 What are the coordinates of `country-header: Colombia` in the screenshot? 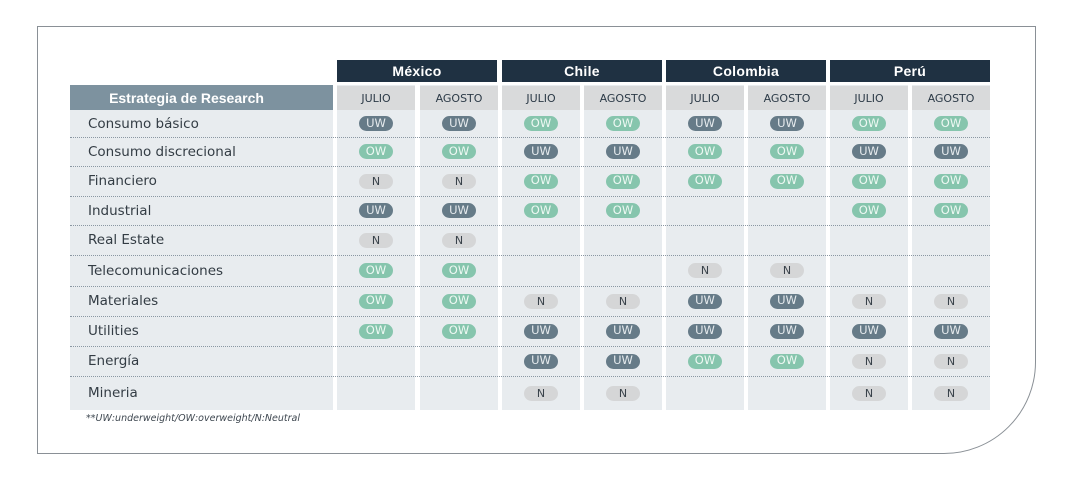 It's located at (746, 71).